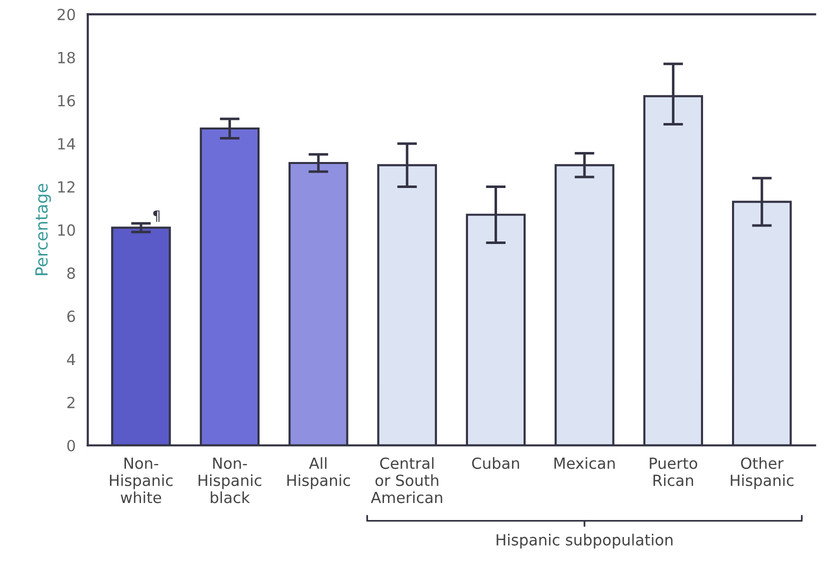 Image resolution: width=836 pixels, height=571 pixels. Describe the element at coordinates (141, 481) in the screenshot. I see `x-tick-label: Non- Hispanic white` at that location.